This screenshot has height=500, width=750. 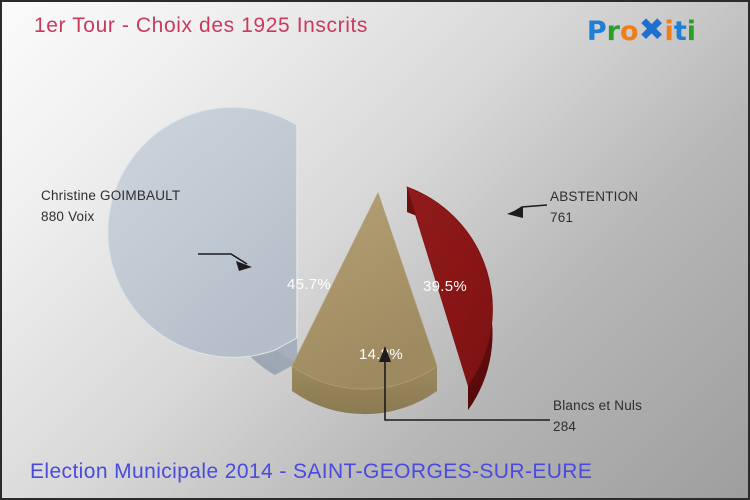 What do you see at coordinates (680, 31) in the screenshot?
I see `logo-letter-t: t` at bounding box center [680, 31].